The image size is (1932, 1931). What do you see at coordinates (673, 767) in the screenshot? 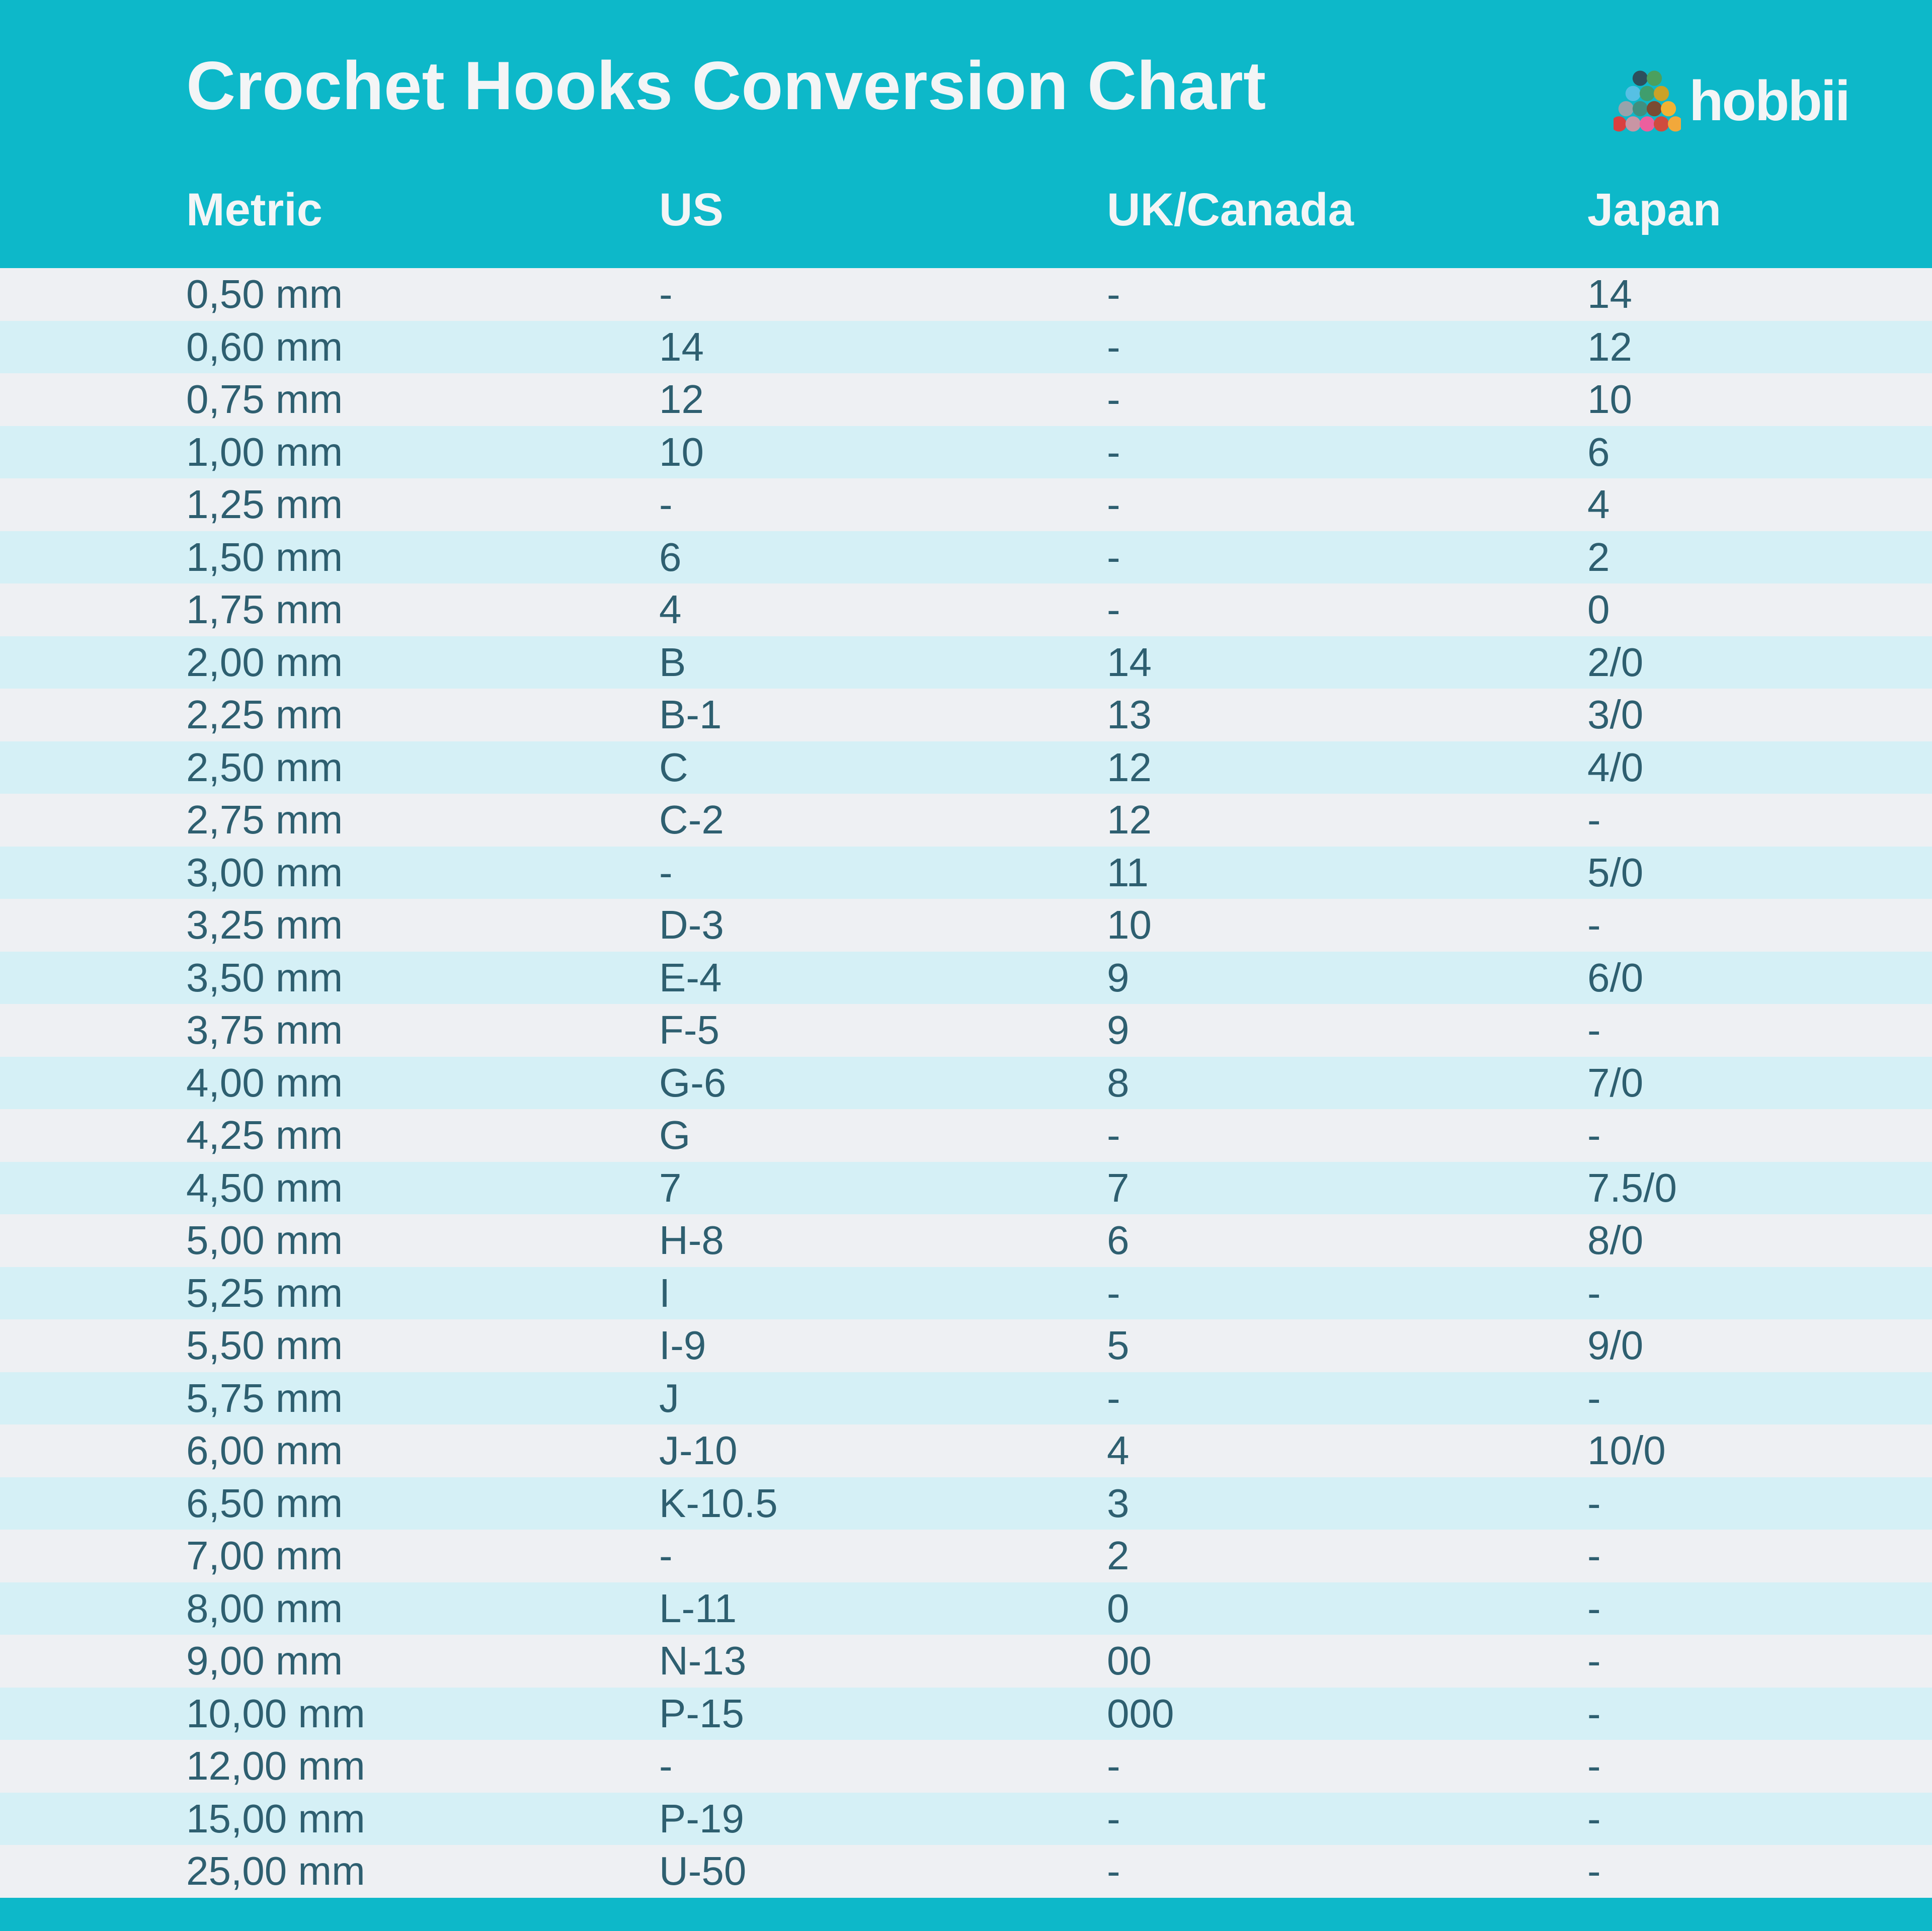
I see `table-cell: C` at bounding box center [673, 767].